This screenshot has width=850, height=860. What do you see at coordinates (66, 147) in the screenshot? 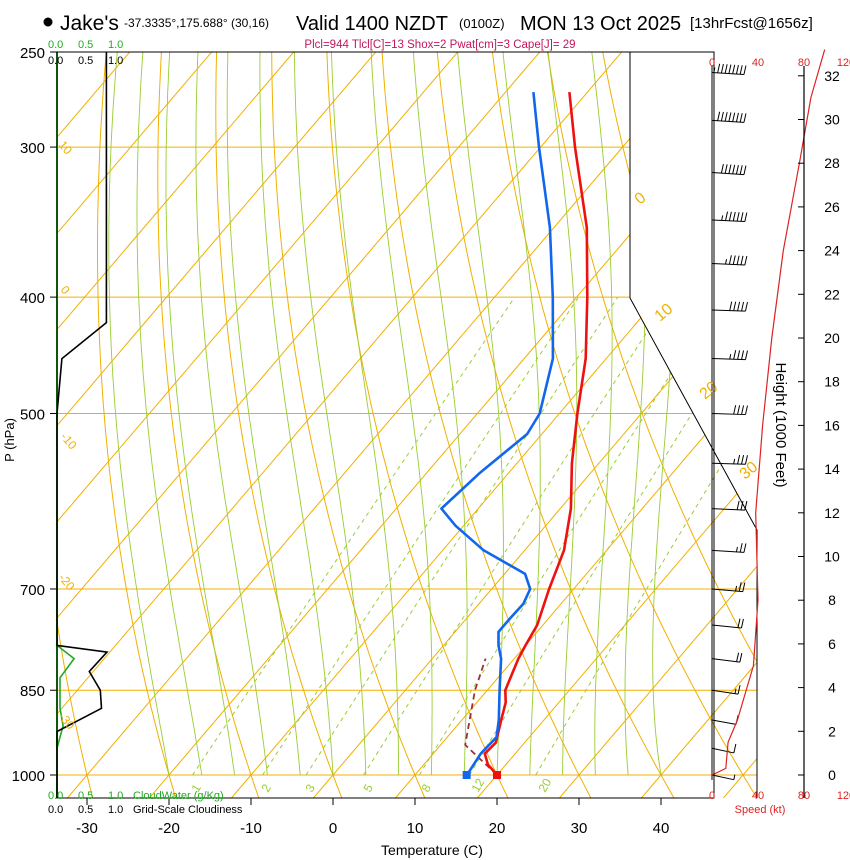
I see `dry-adiabat-label: 10` at bounding box center [66, 147].